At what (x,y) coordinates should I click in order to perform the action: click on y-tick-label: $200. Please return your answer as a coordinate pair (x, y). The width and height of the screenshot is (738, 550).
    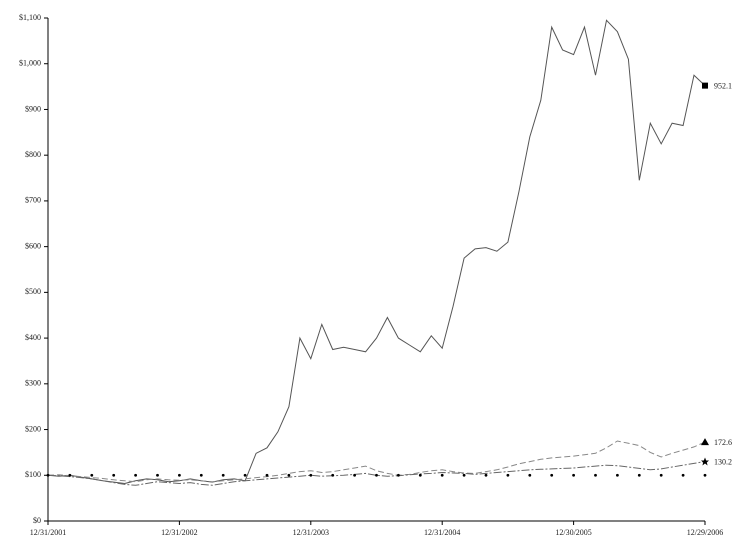
    Looking at the image, I should click on (33, 428).